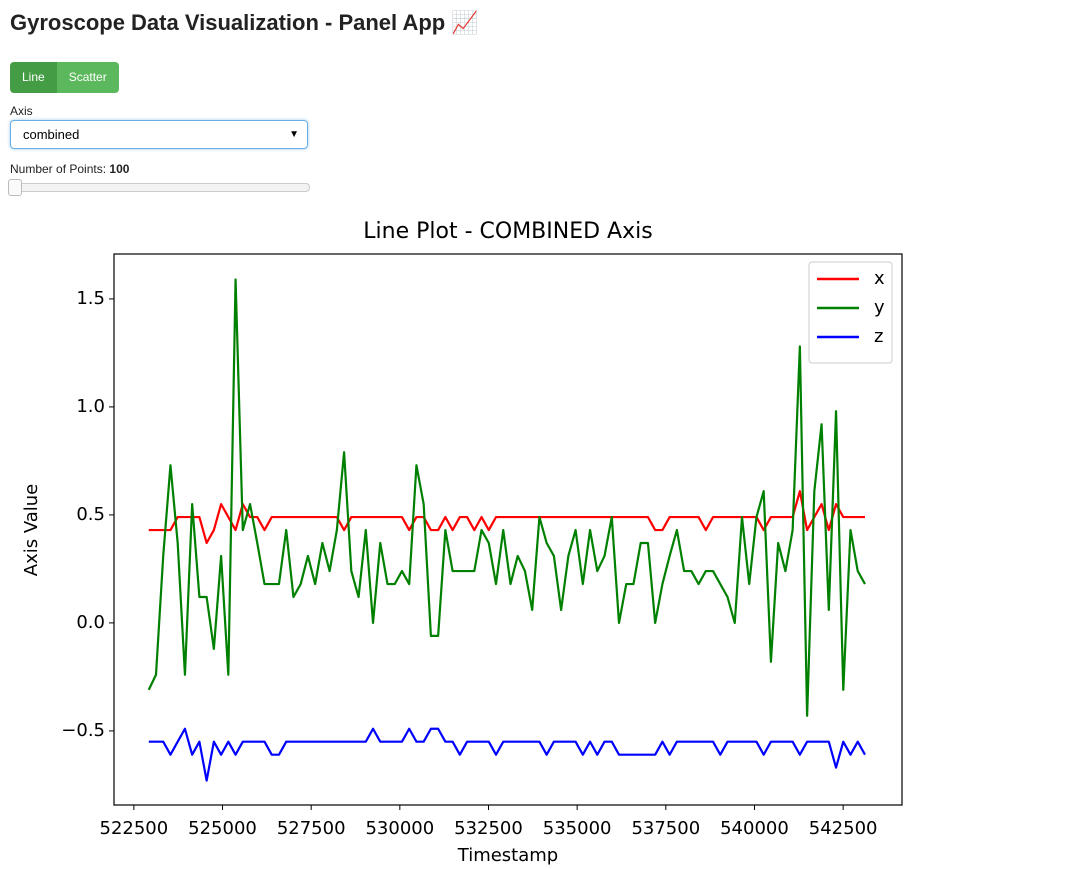 Image resolution: width=1075 pixels, height=869 pixels. I want to click on plot-type-toggle: Line Scatter, so click(64, 77).